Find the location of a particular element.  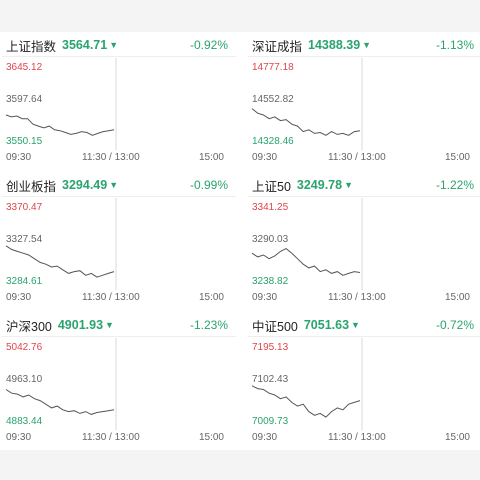

index-name: 深证成指 is located at coordinates (277, 46).